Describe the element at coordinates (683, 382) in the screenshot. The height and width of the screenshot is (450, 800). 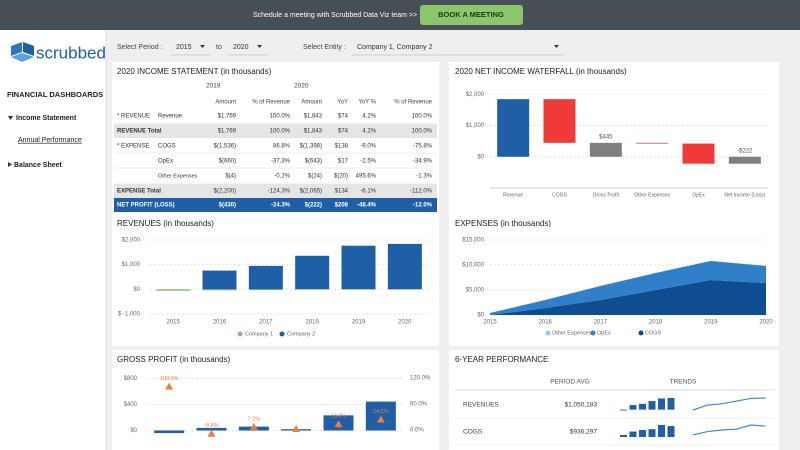
I see `column-header: TRENDS` at that location.